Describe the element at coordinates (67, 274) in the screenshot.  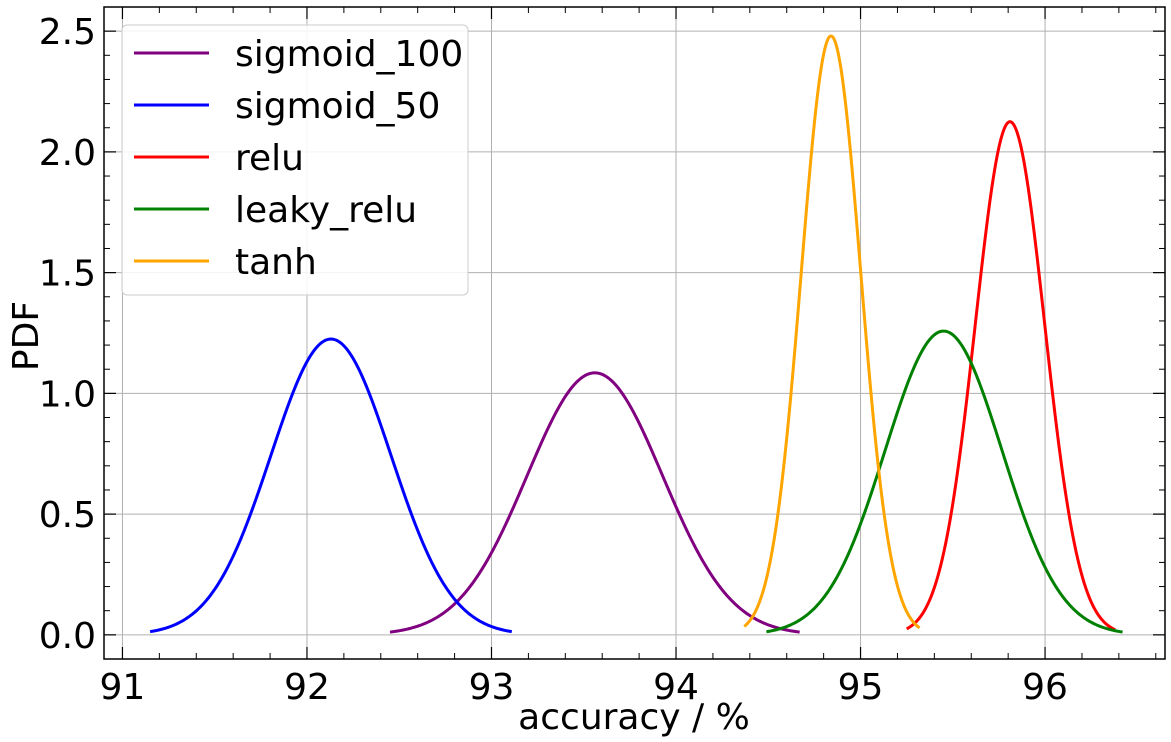
I see `y-tick-label: 1.5` at that location.